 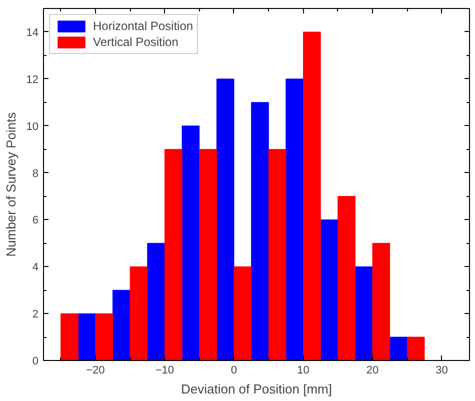 I want to click on x-tick-label: 10, so click(x=303, y=370).